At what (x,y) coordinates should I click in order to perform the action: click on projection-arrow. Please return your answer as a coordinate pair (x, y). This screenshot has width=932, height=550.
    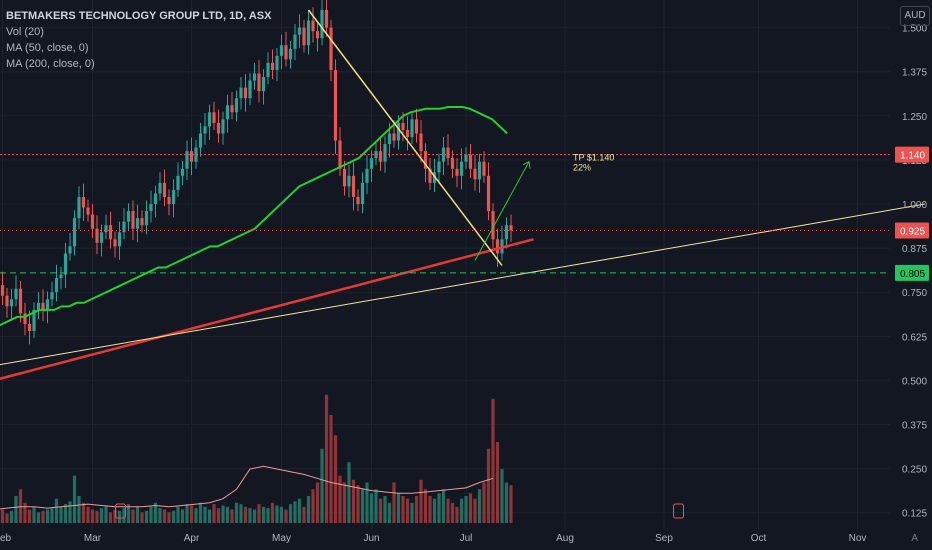
    Looking at the image, I should click on (502, 211).